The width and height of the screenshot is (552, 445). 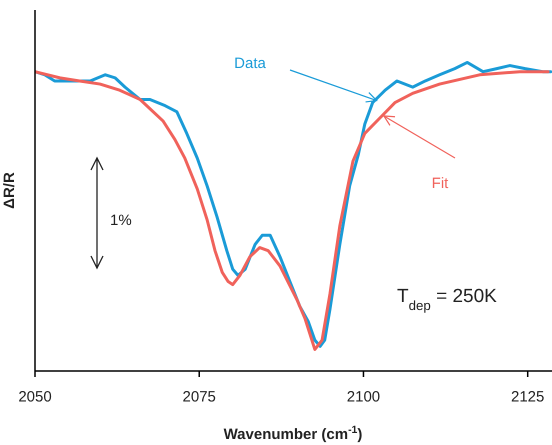 I want to click on x-tick-label: 2075, so click(x=199, y=397).